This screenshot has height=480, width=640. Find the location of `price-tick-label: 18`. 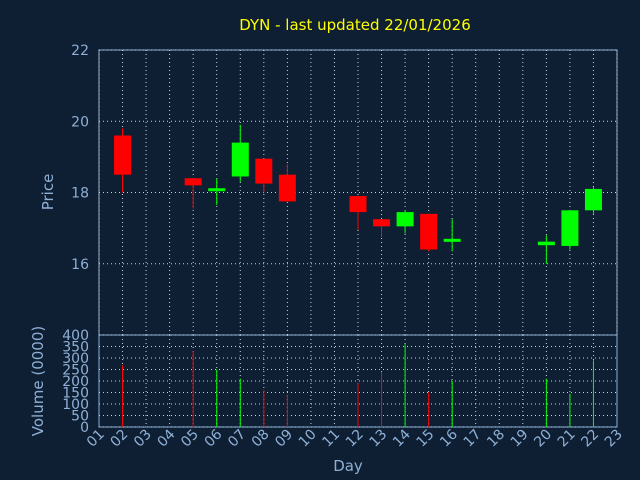

price-tick-label: 18 is located at coordinates (80, 194).